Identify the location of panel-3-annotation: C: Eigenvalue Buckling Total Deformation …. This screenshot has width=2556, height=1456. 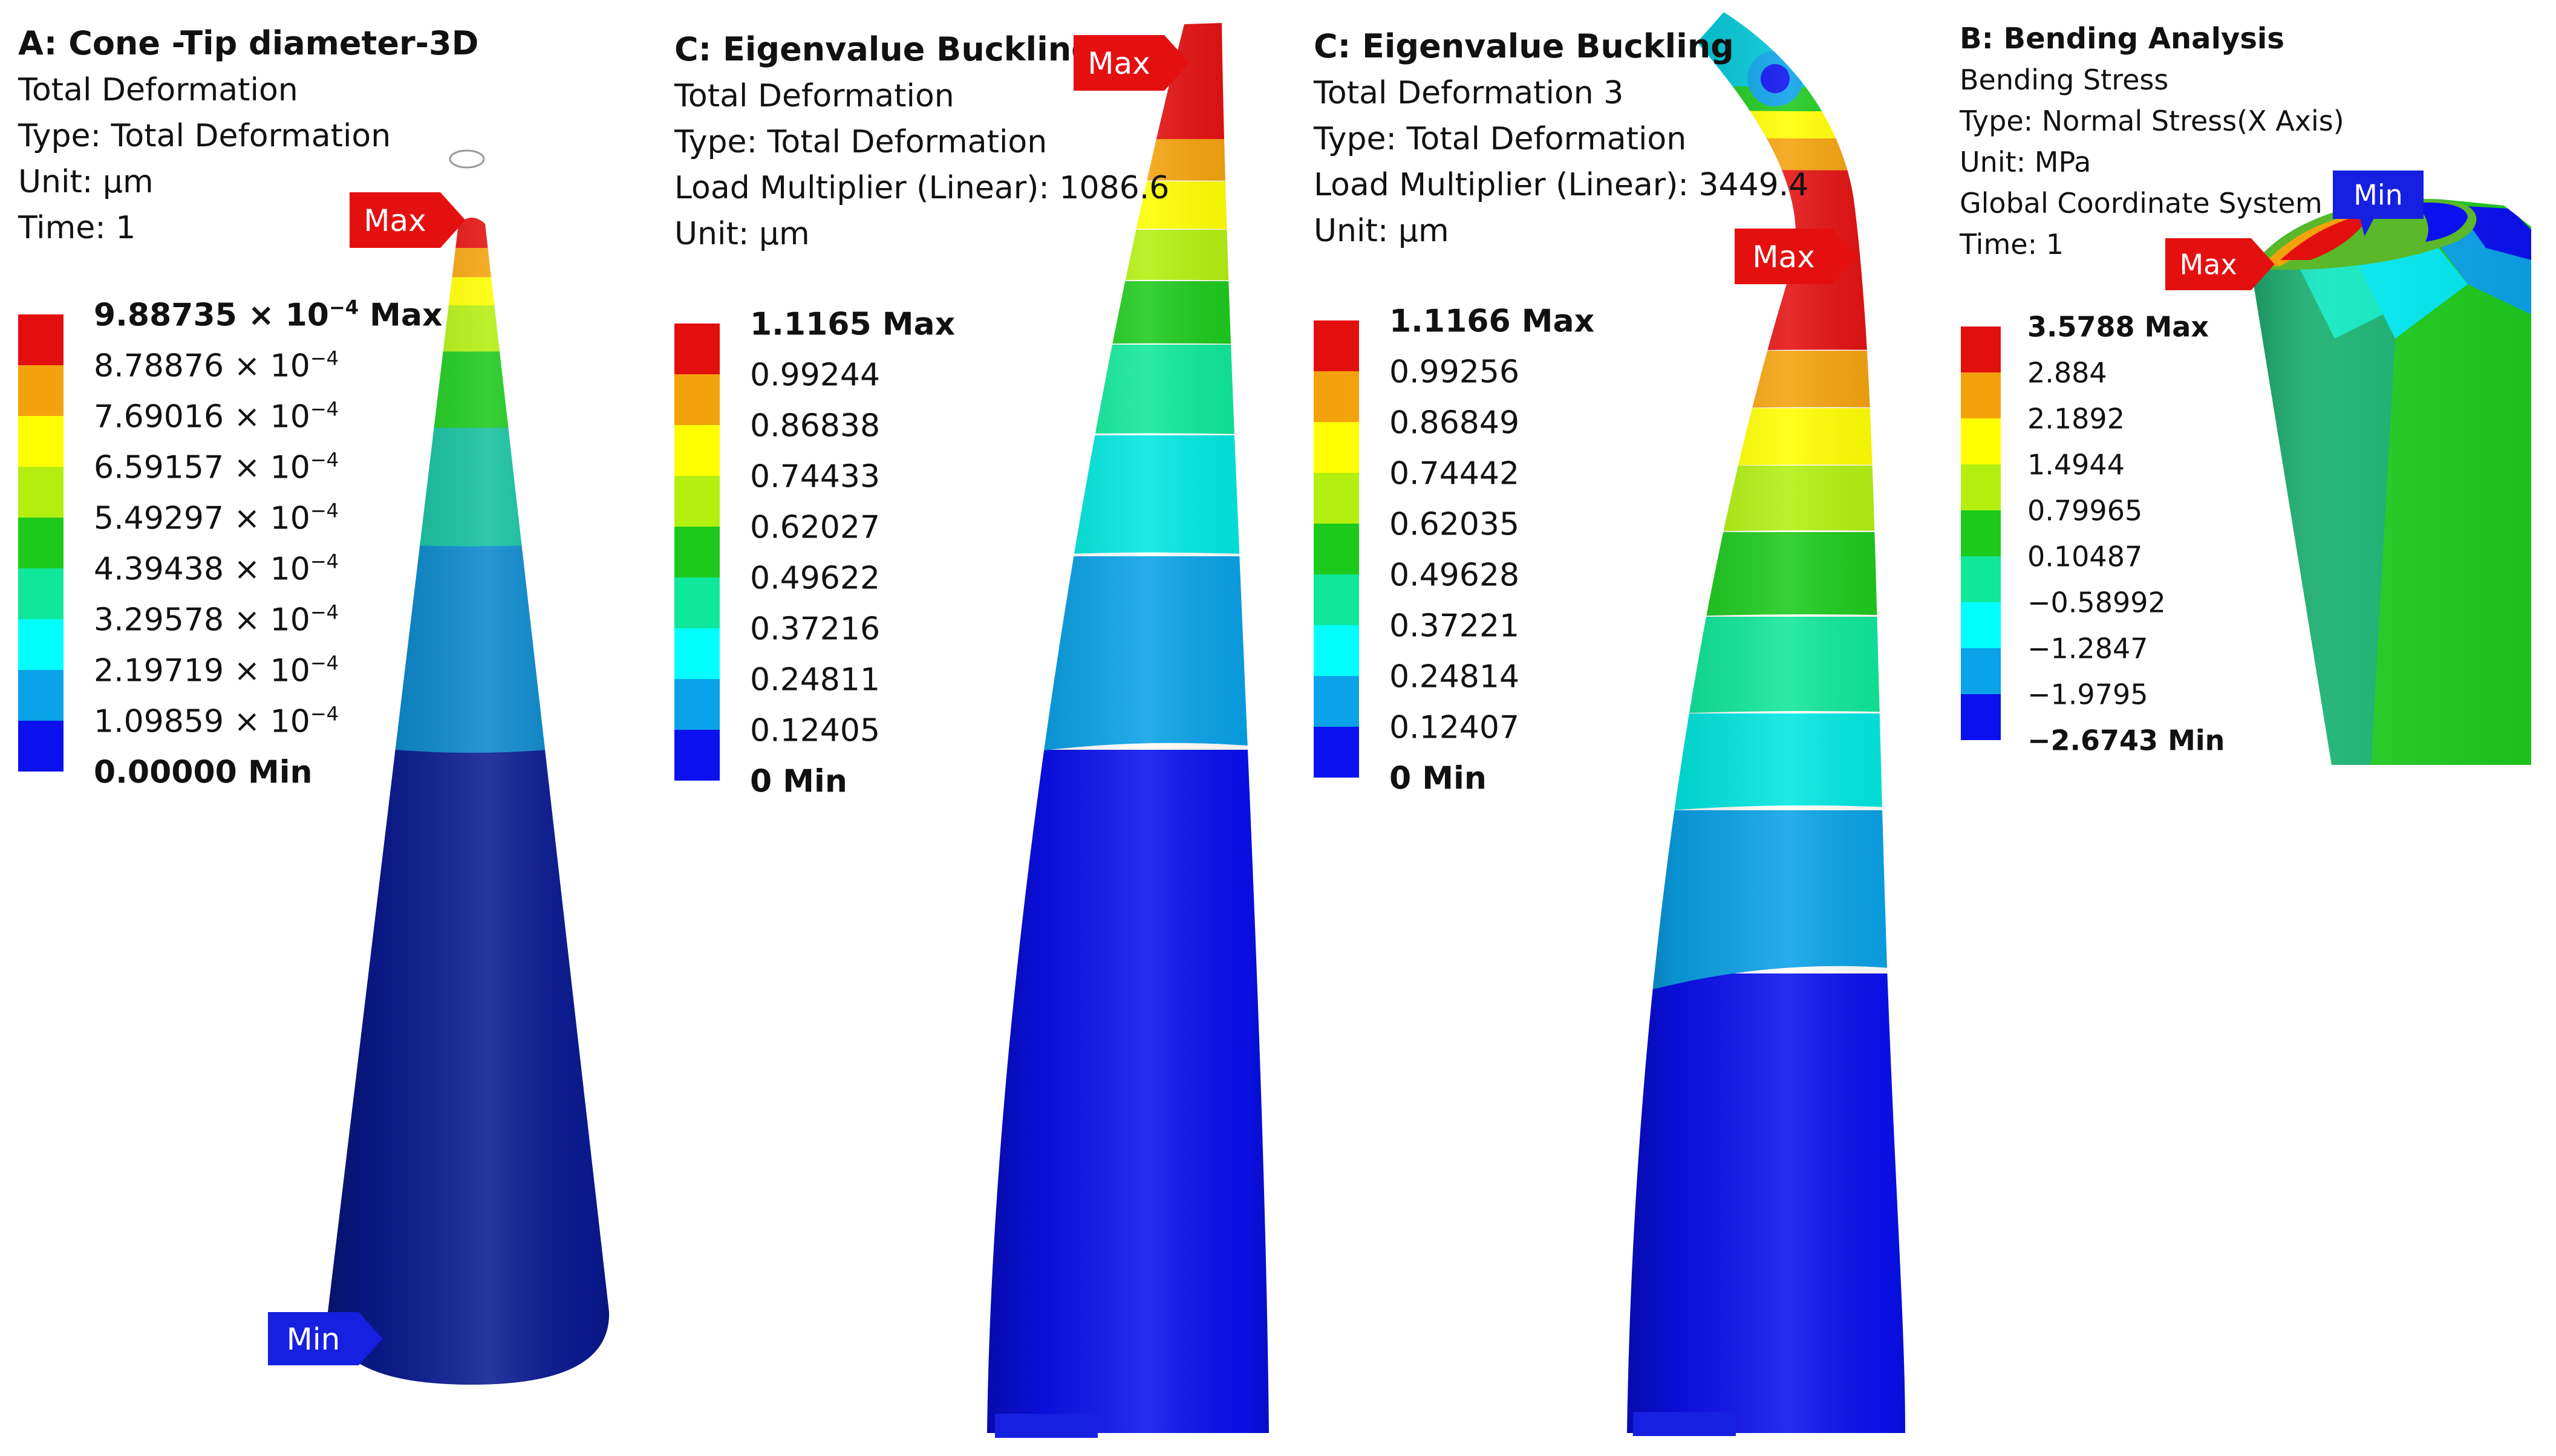
(1560, 412).